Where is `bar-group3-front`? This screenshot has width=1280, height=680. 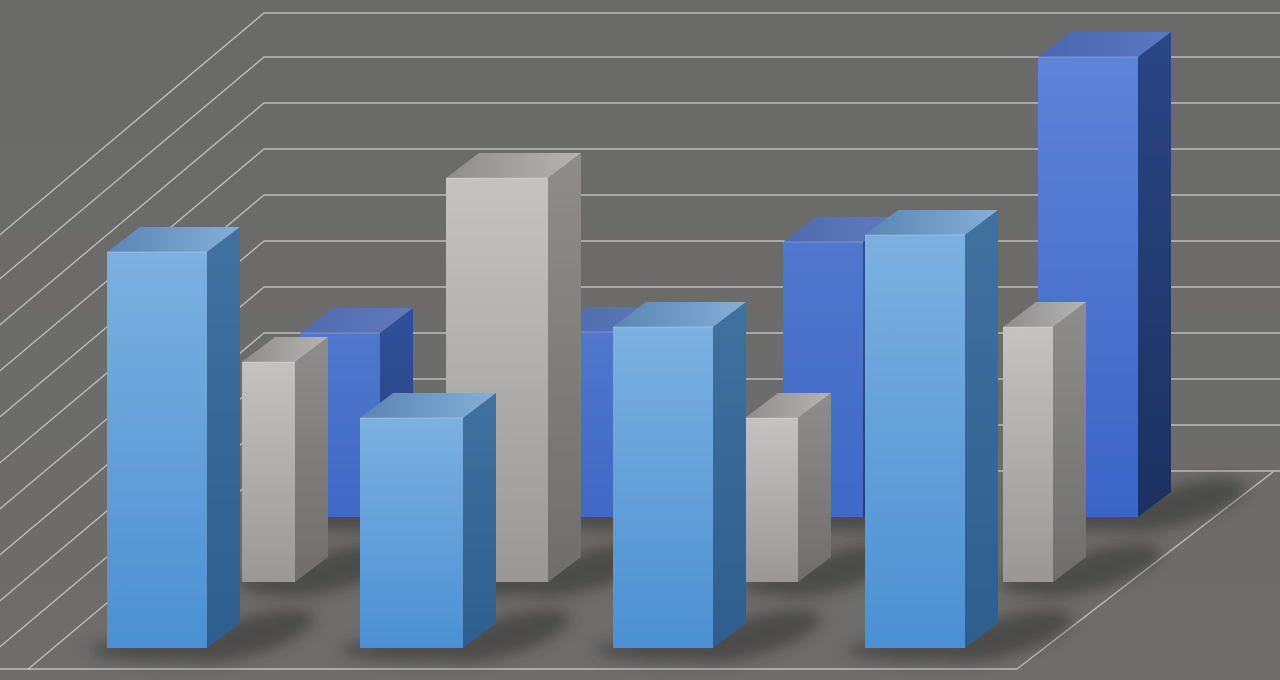
bar-group3-front is located at coordinates (708, 482).